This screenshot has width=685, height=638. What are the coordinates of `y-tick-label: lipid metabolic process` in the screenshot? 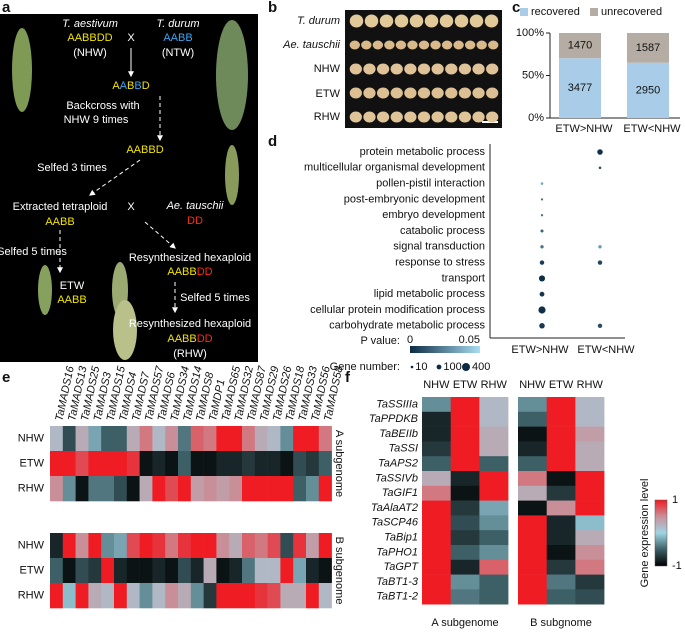 It's located at (430, 294).